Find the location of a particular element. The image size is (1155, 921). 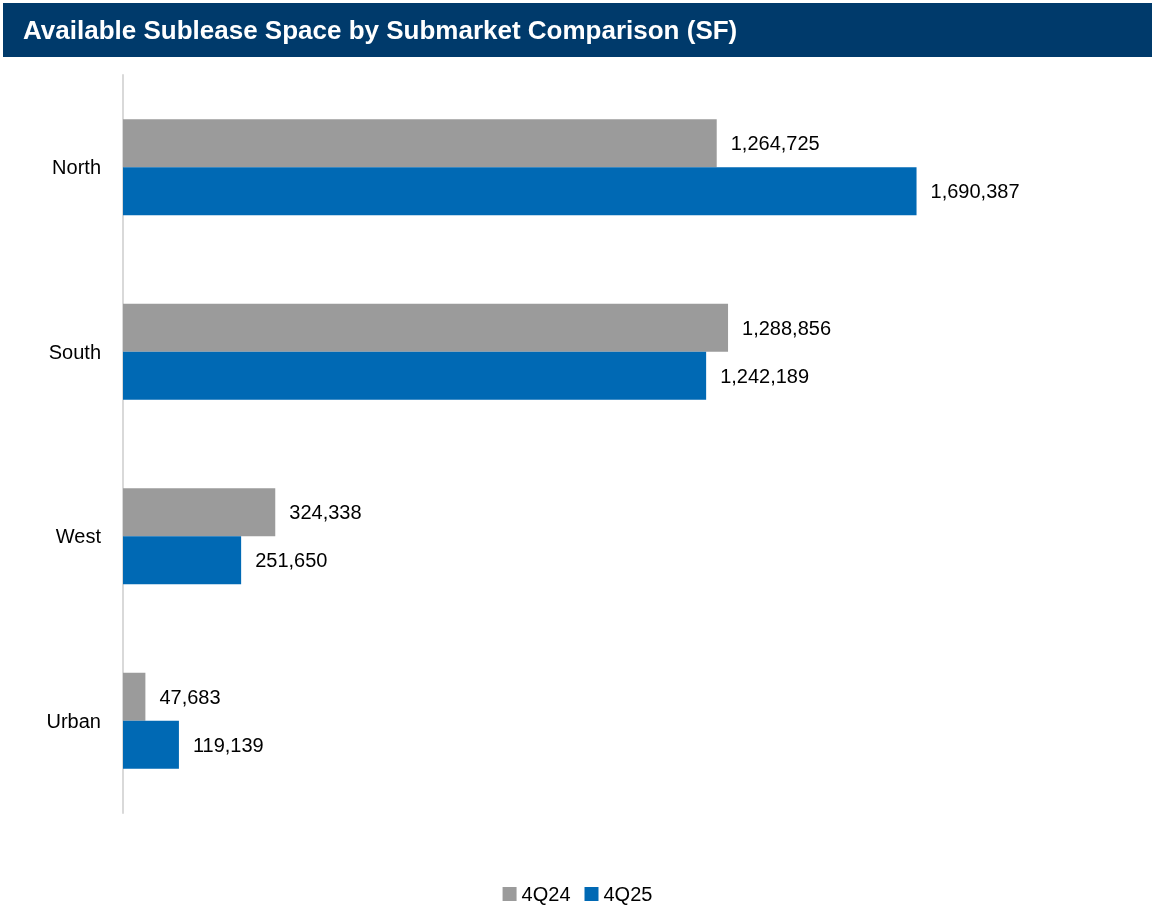

data-label: 1,690,387 is located at coordinates (975, 191).